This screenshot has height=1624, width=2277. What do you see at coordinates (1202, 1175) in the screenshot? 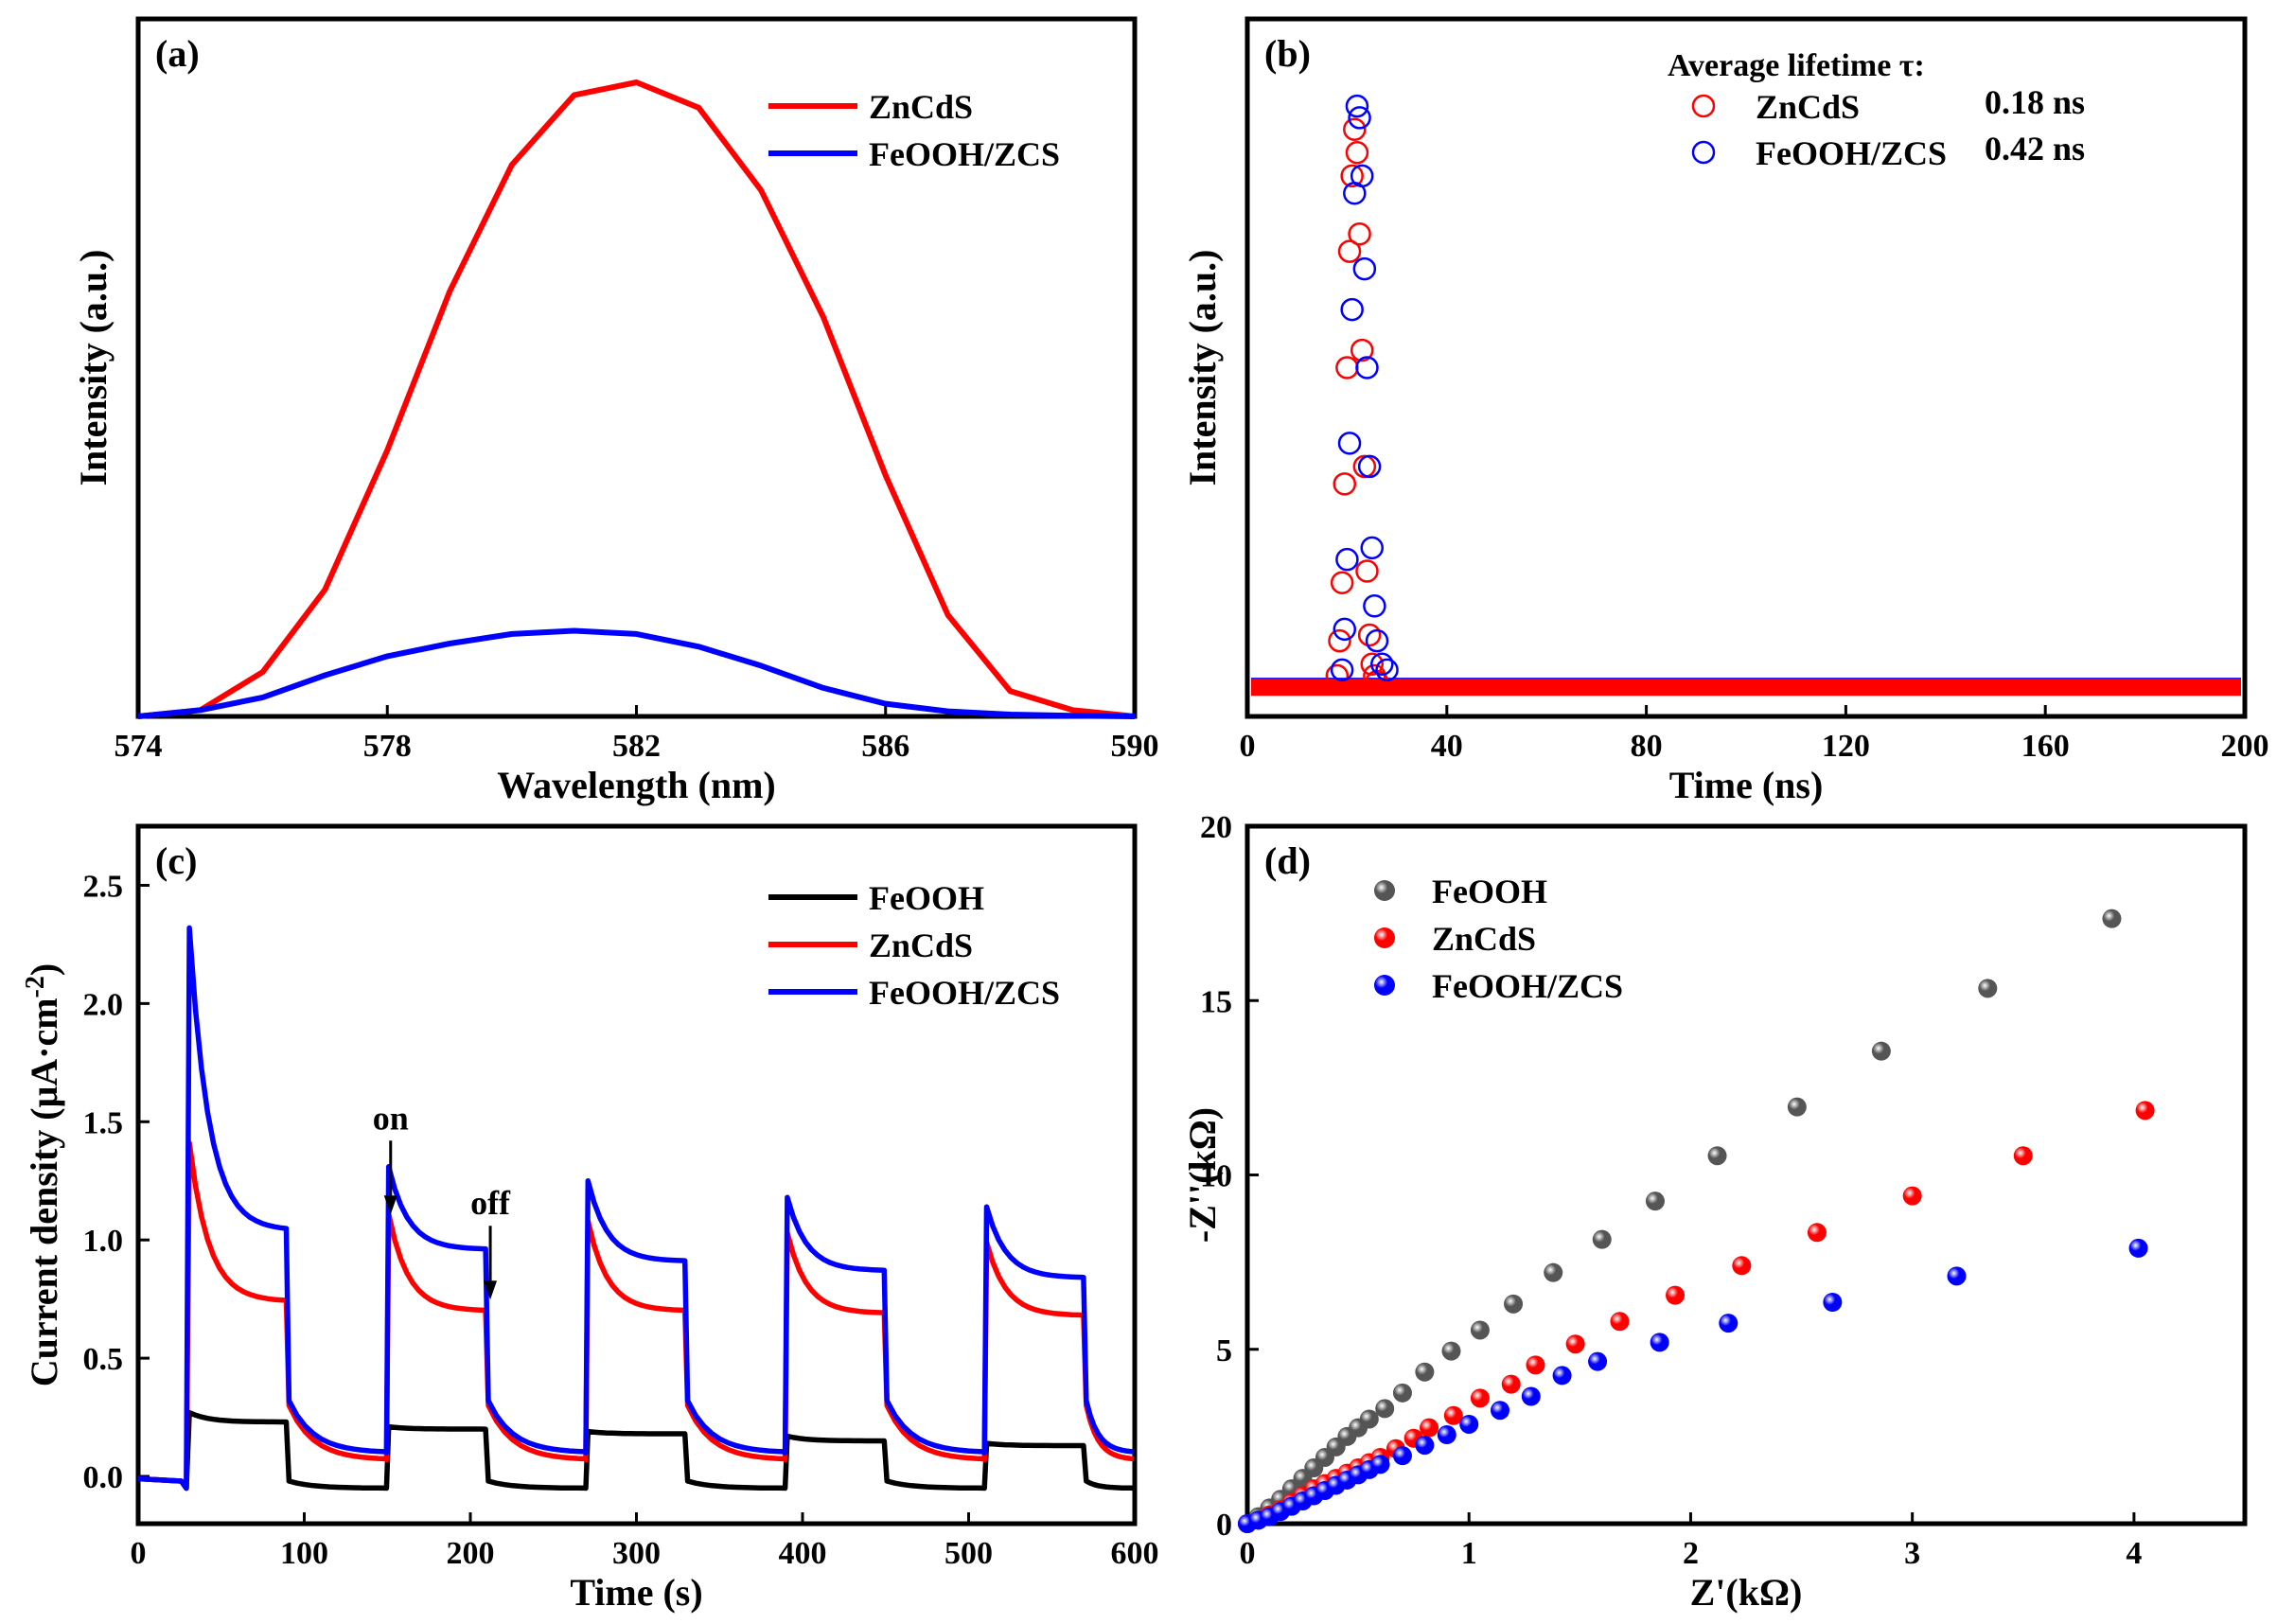
I see `y-axis-label: -Z''(kΩ)` at bounding box center [1202, 1175].